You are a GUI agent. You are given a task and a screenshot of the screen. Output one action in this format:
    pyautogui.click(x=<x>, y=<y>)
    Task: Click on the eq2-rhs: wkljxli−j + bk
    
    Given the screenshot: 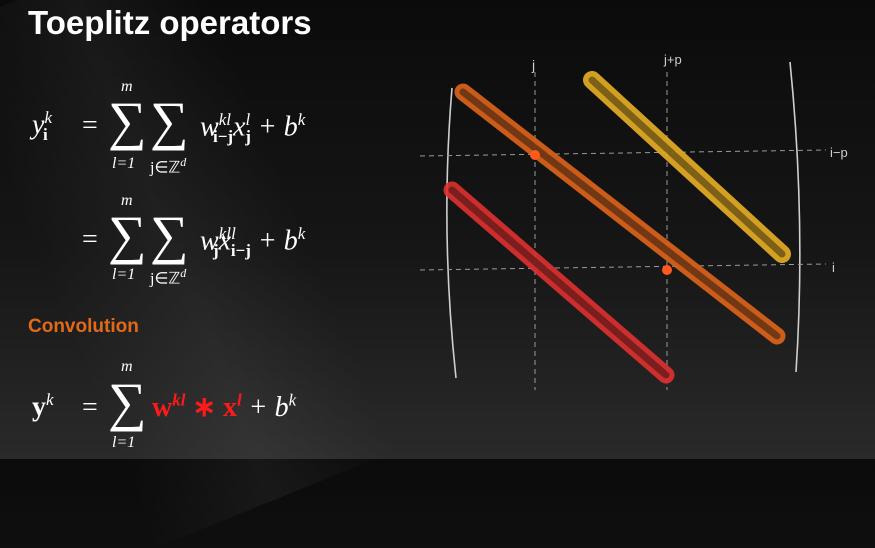 What is the action you would take?
    pyautogui.click(x=253, y=242)
    